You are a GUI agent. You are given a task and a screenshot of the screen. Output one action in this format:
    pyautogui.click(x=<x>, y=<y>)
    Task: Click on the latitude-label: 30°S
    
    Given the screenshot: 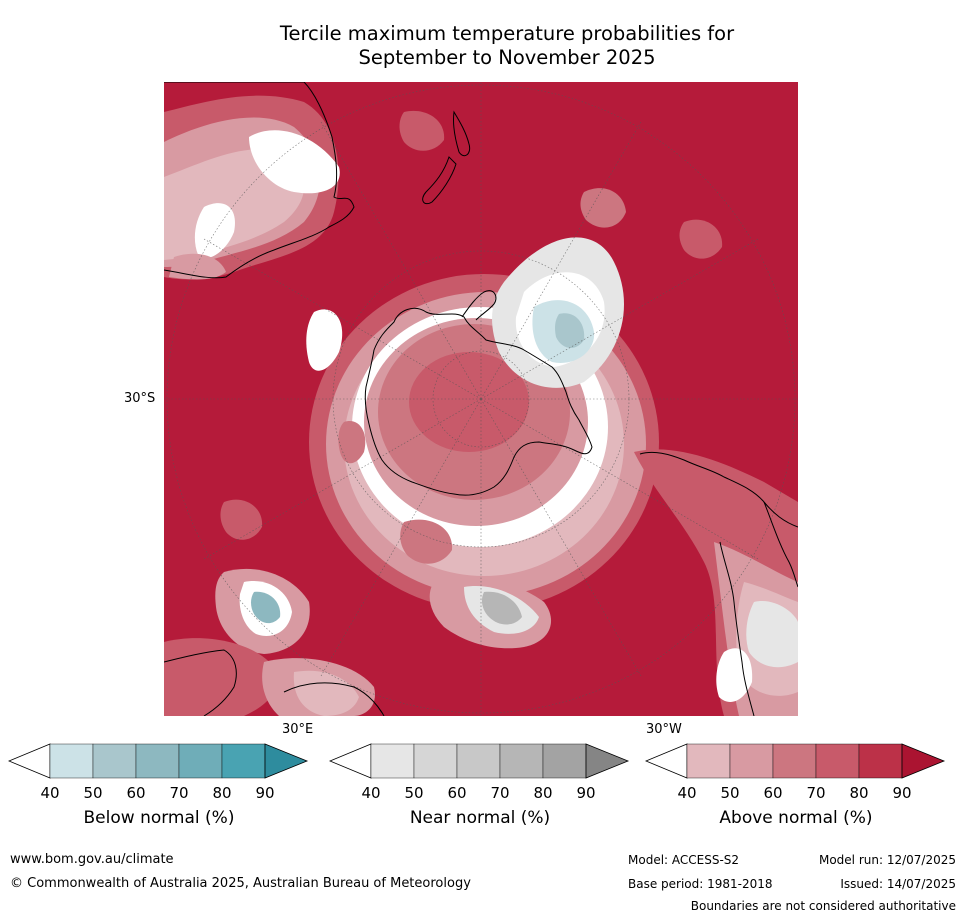 What is the action you would take?
    pyautogui.click(x=140, y=398)
    